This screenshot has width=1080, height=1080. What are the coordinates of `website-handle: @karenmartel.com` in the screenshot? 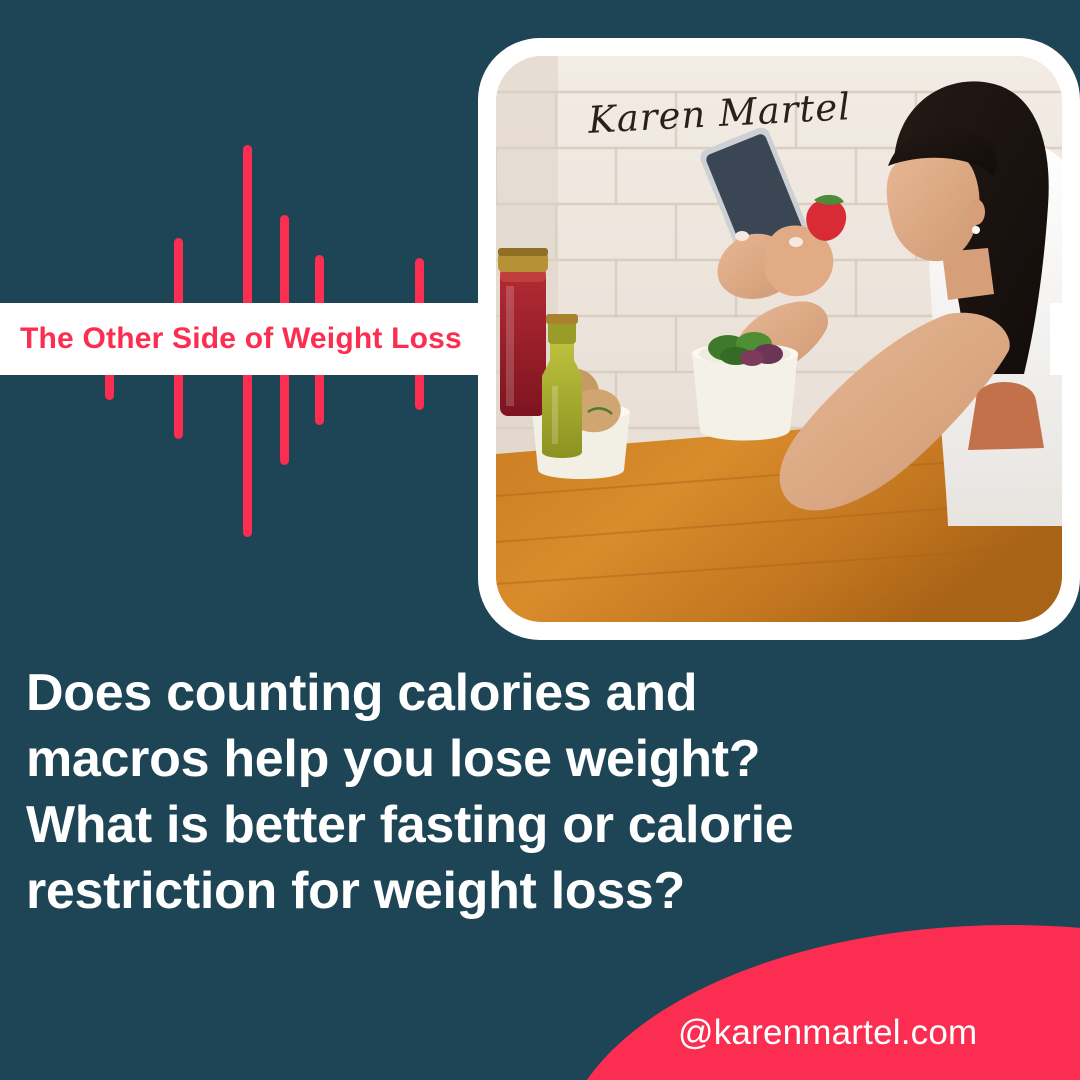 It's located at (828, 1032).